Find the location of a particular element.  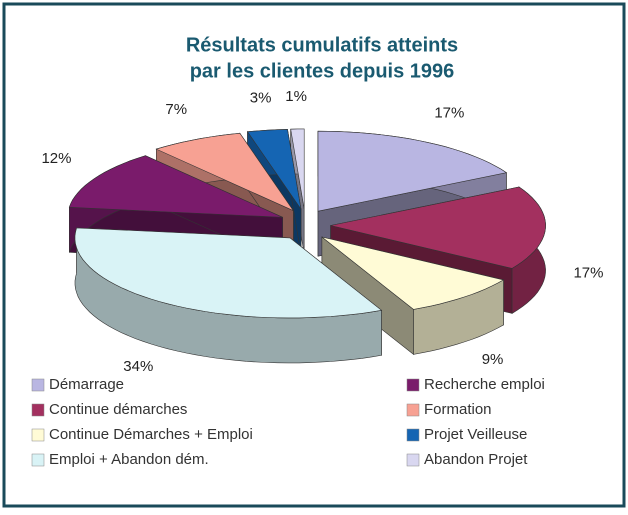

data-label: 7% is located at coordinates (176, 109).